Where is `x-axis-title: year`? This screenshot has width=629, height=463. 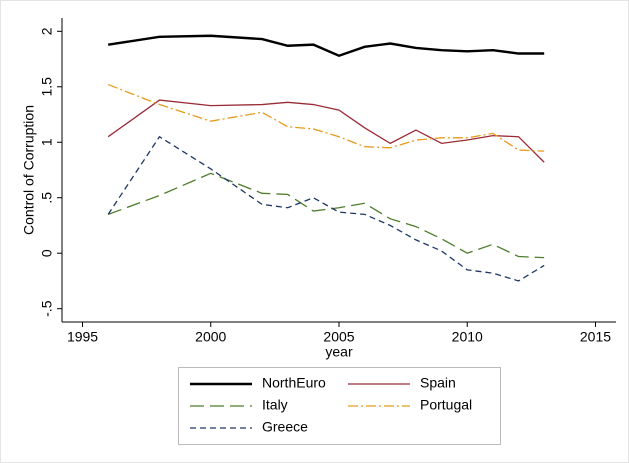 x-axis-title: year is located at coordinates (339, 352).